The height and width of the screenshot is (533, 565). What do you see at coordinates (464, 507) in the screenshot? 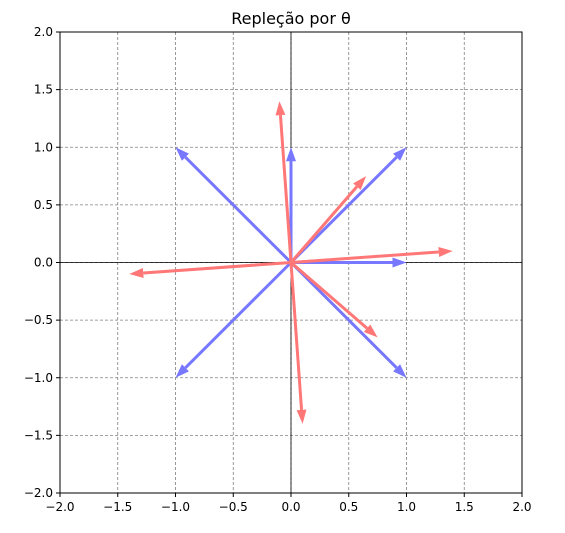
I see `x-tick-label: 1.5` at bounding box center [464, 507].